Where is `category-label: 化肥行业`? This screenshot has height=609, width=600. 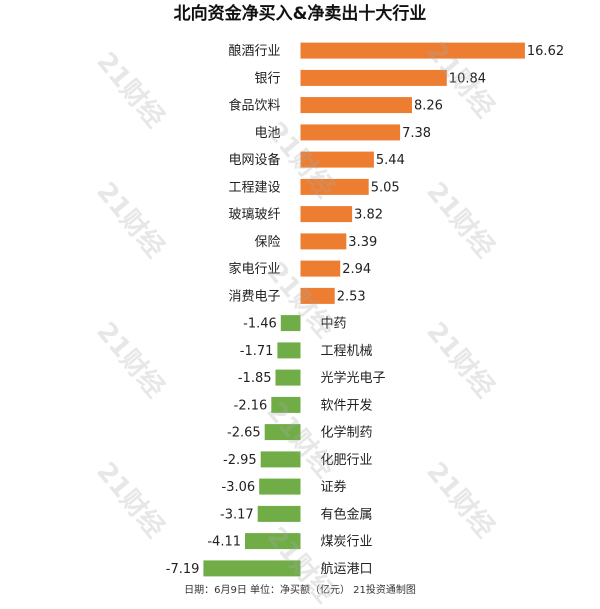
category-label: 化肥行业 is located at coordinates (347, 460).